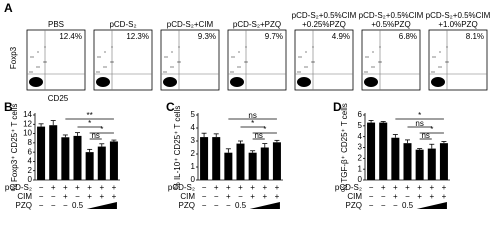 The image size is (500, 240). Describe the element at coordinates (408, 36) in the screenshot. I see `flow-percent: 6.8%` at that location.